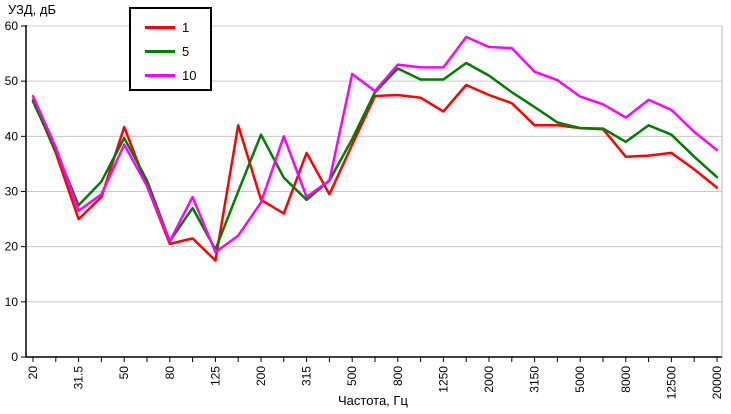 This screenshot has width=731, height=414. Describe the element at coordinates (373, 400) in the screenshot. I see `x-axis-title: Частота, Гц` at that location.